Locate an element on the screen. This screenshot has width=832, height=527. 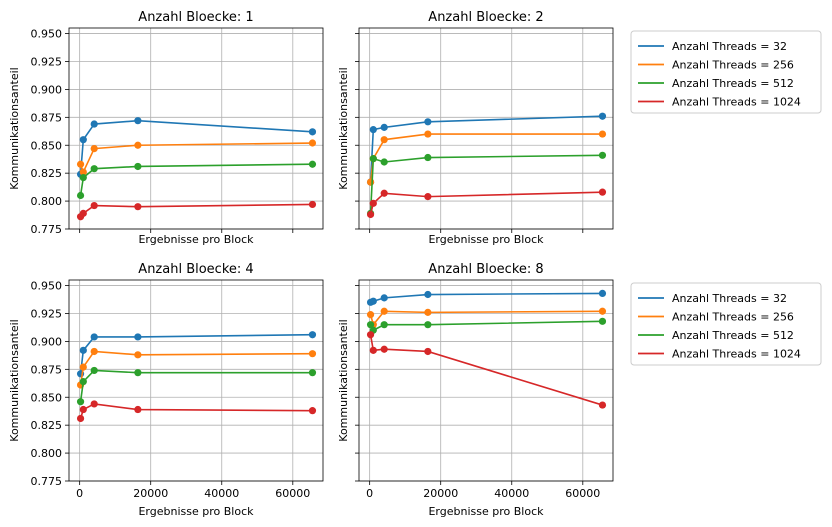
legend-entry: Anzahl Threads = 512 is located at coordinates (733, 83).